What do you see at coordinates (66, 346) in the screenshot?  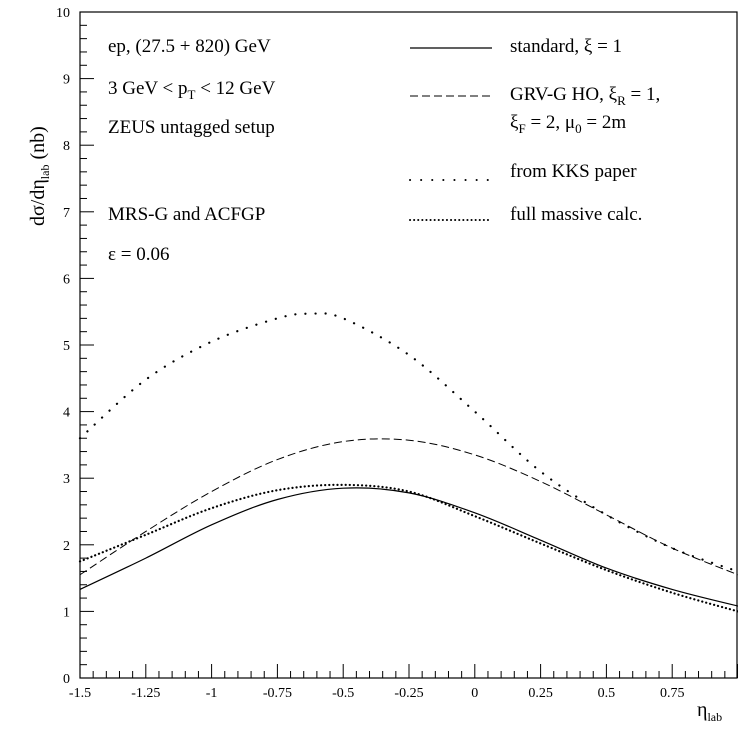 I see `y-tick-label: 5` at bounding box center [66, 346].